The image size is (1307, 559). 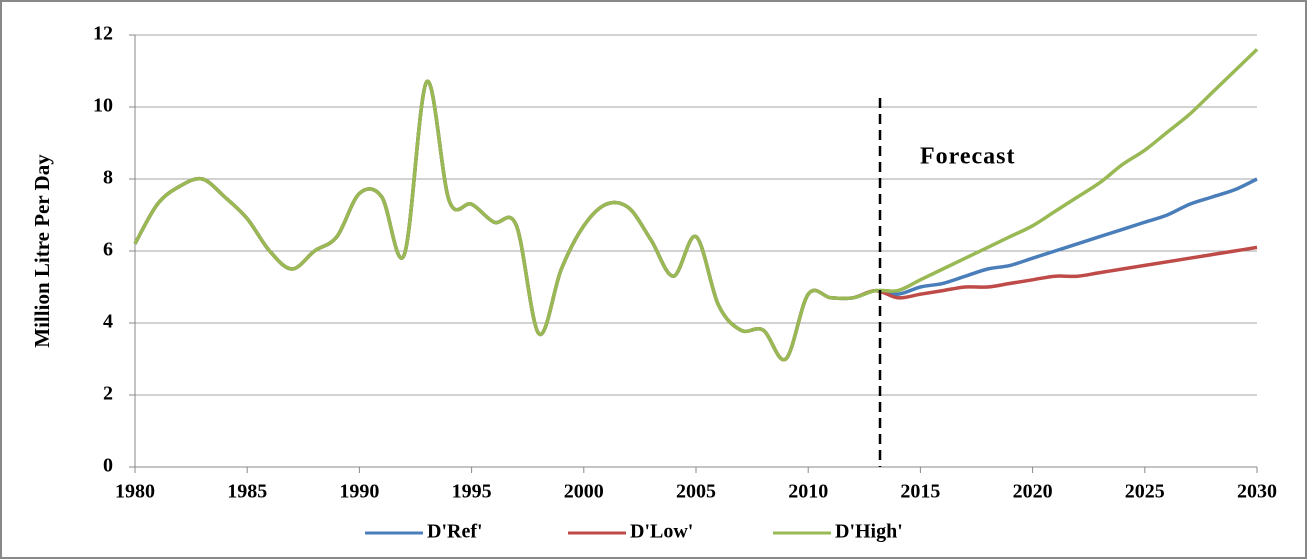 What do you see at coordinates (1033, 492) in the screenshot?
I see `x-tick-label: 2020` at bounding box center [1033, 492].